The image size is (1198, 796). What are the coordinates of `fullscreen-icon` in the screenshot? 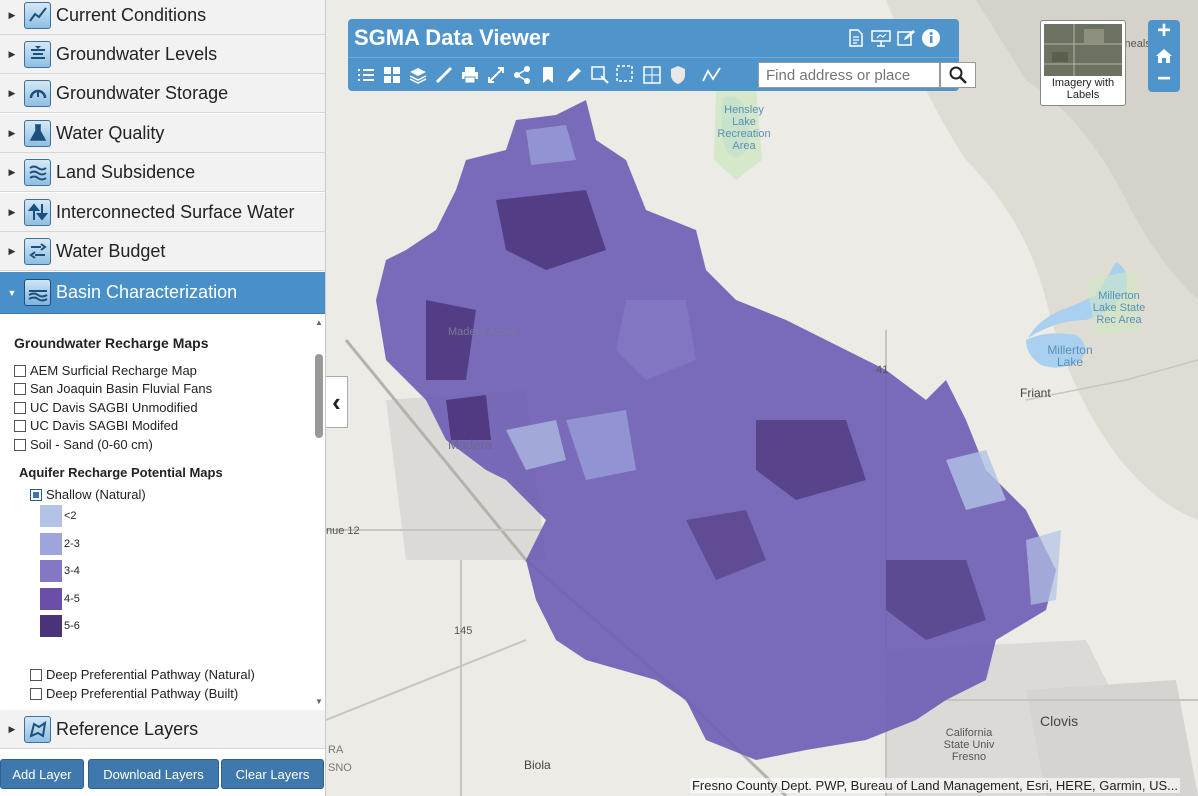 It's located at (496, 75).